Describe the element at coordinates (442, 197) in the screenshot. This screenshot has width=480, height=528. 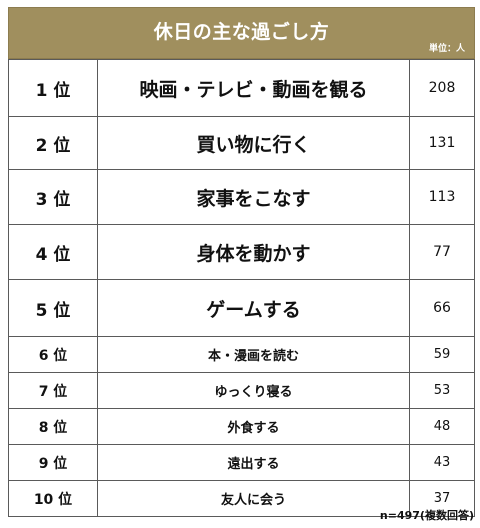
I see `count-value: 113` at that location.